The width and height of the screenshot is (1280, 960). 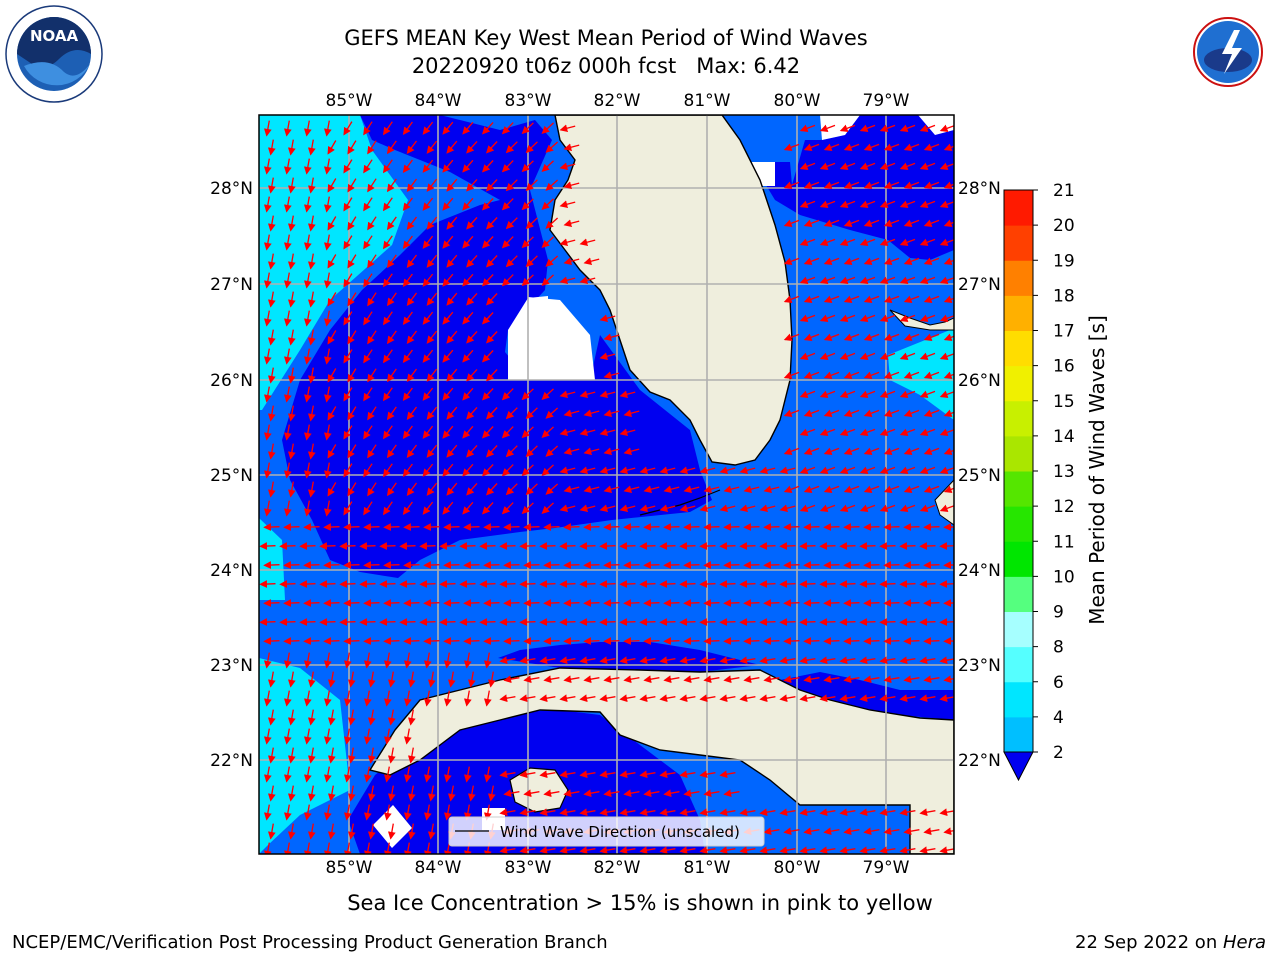 What do you see at coordinates (979, 189) in the screenshot?
I see `lat-label: 28°N` at bounding box center [979, 189].